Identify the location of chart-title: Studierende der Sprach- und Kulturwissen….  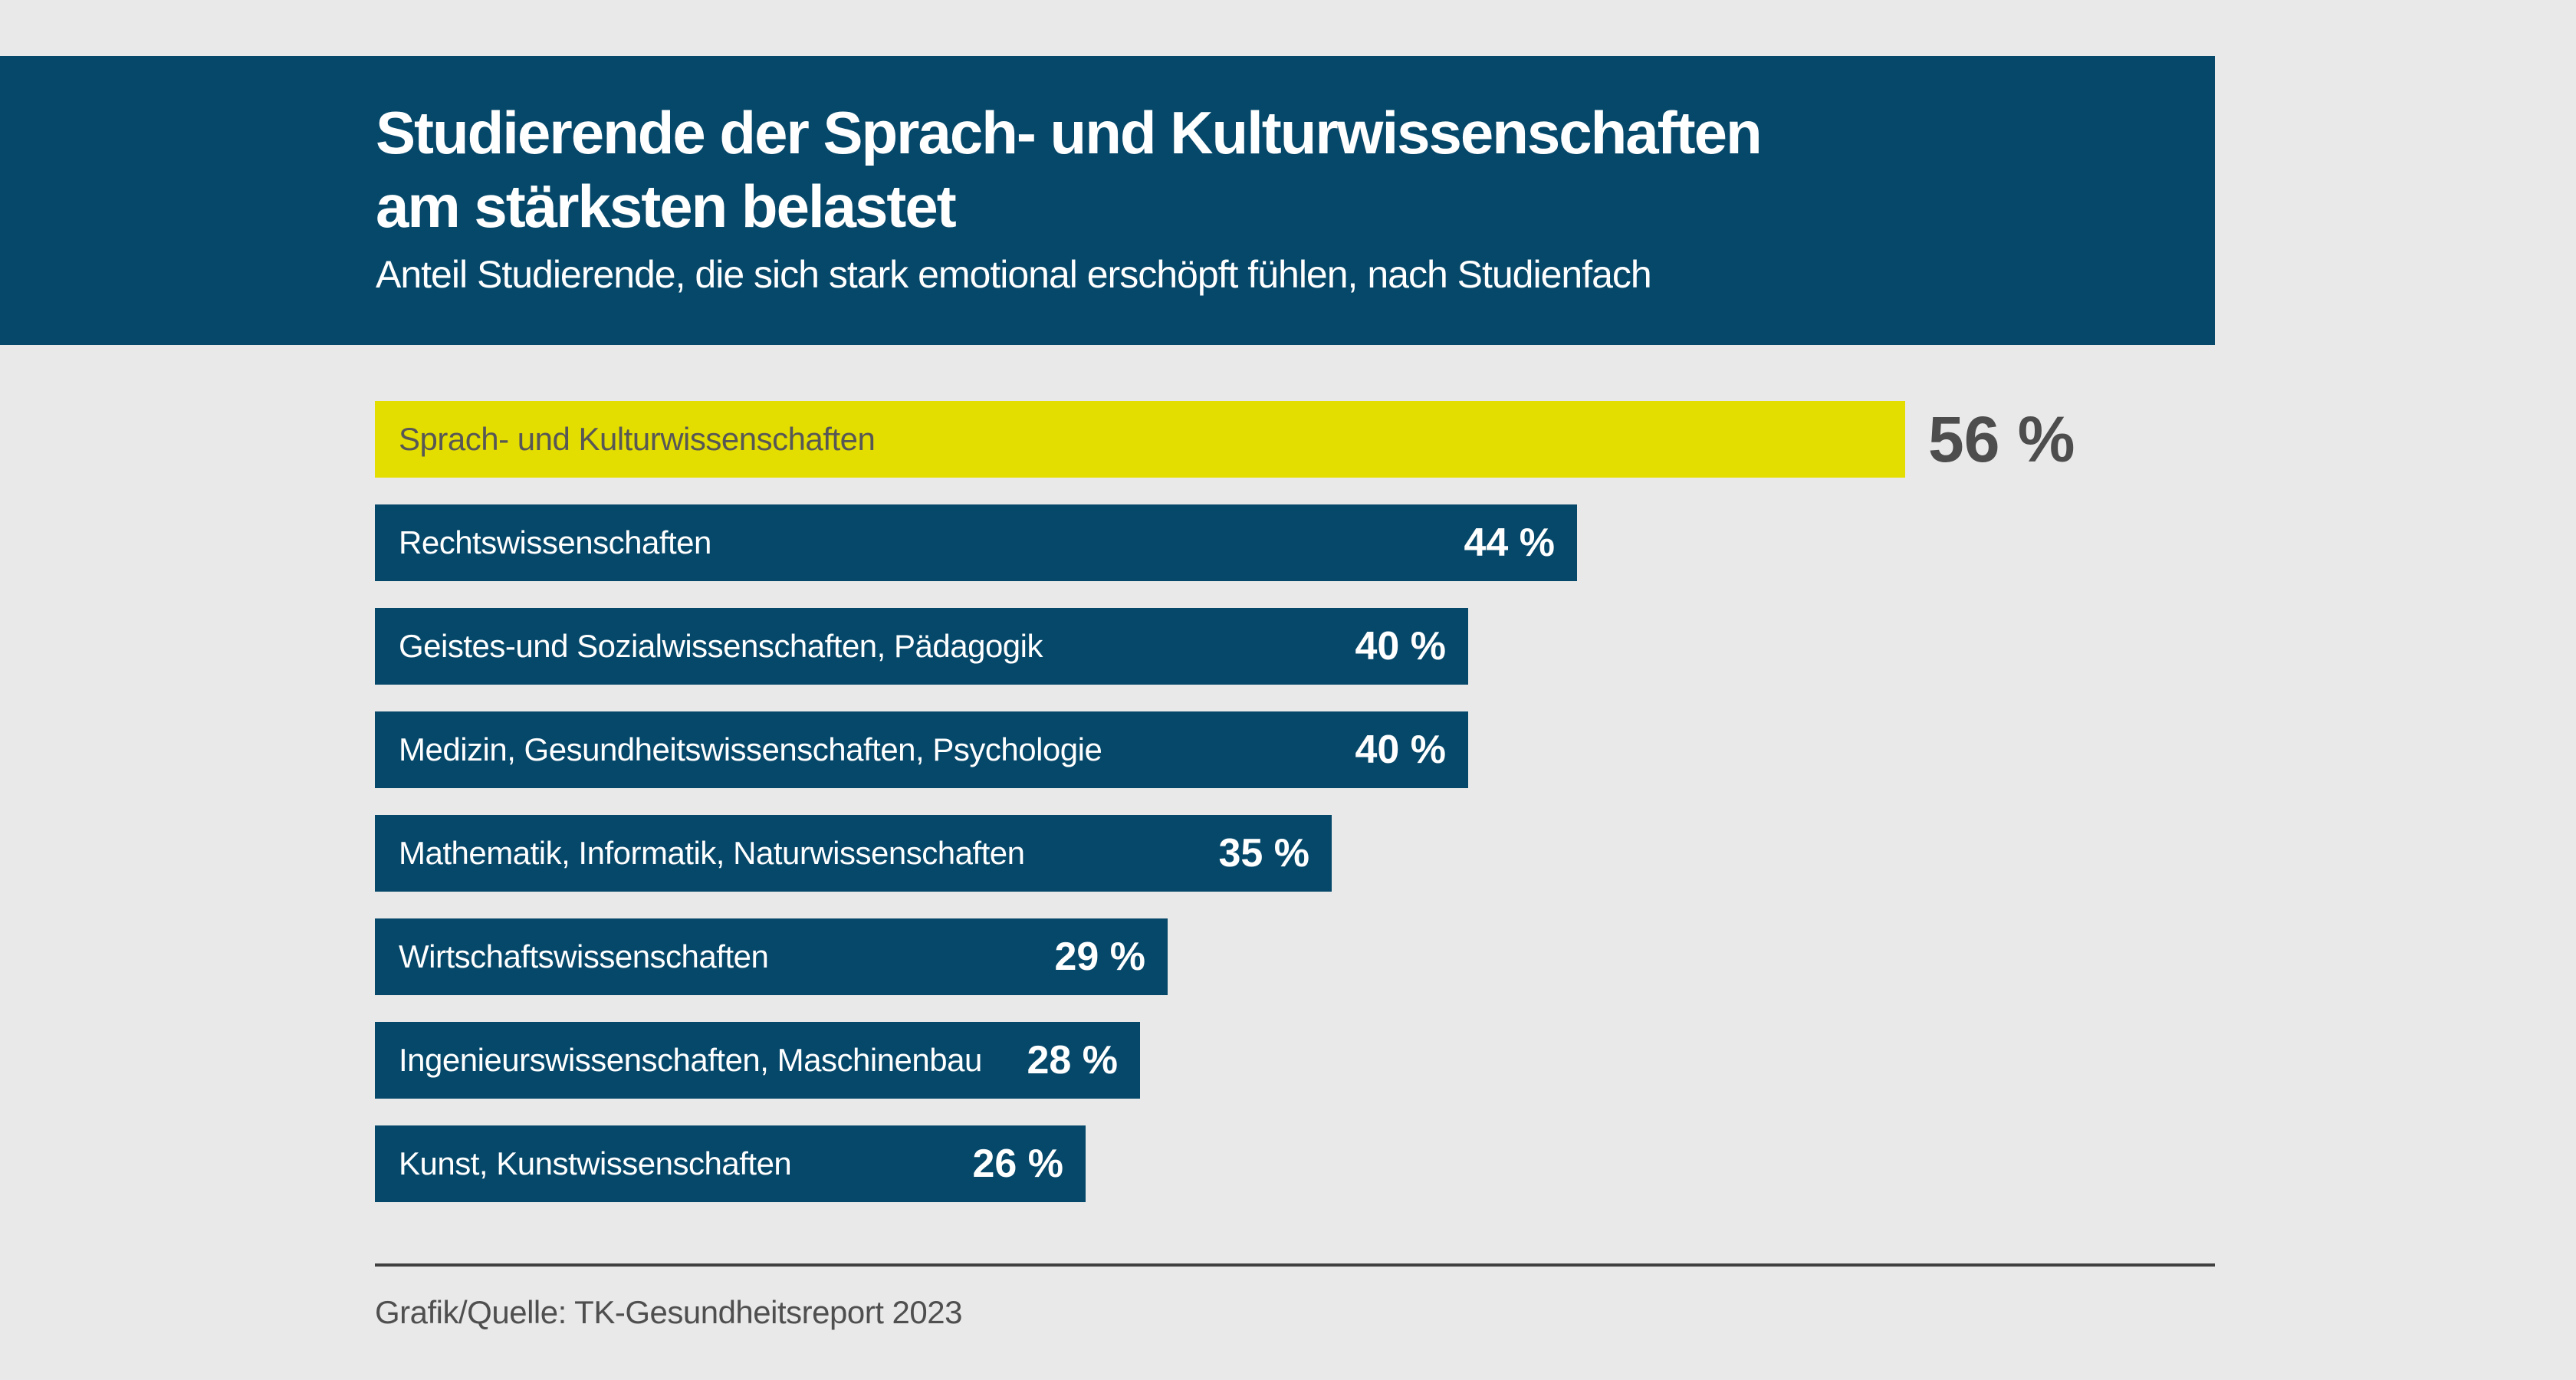
(1069, 169).